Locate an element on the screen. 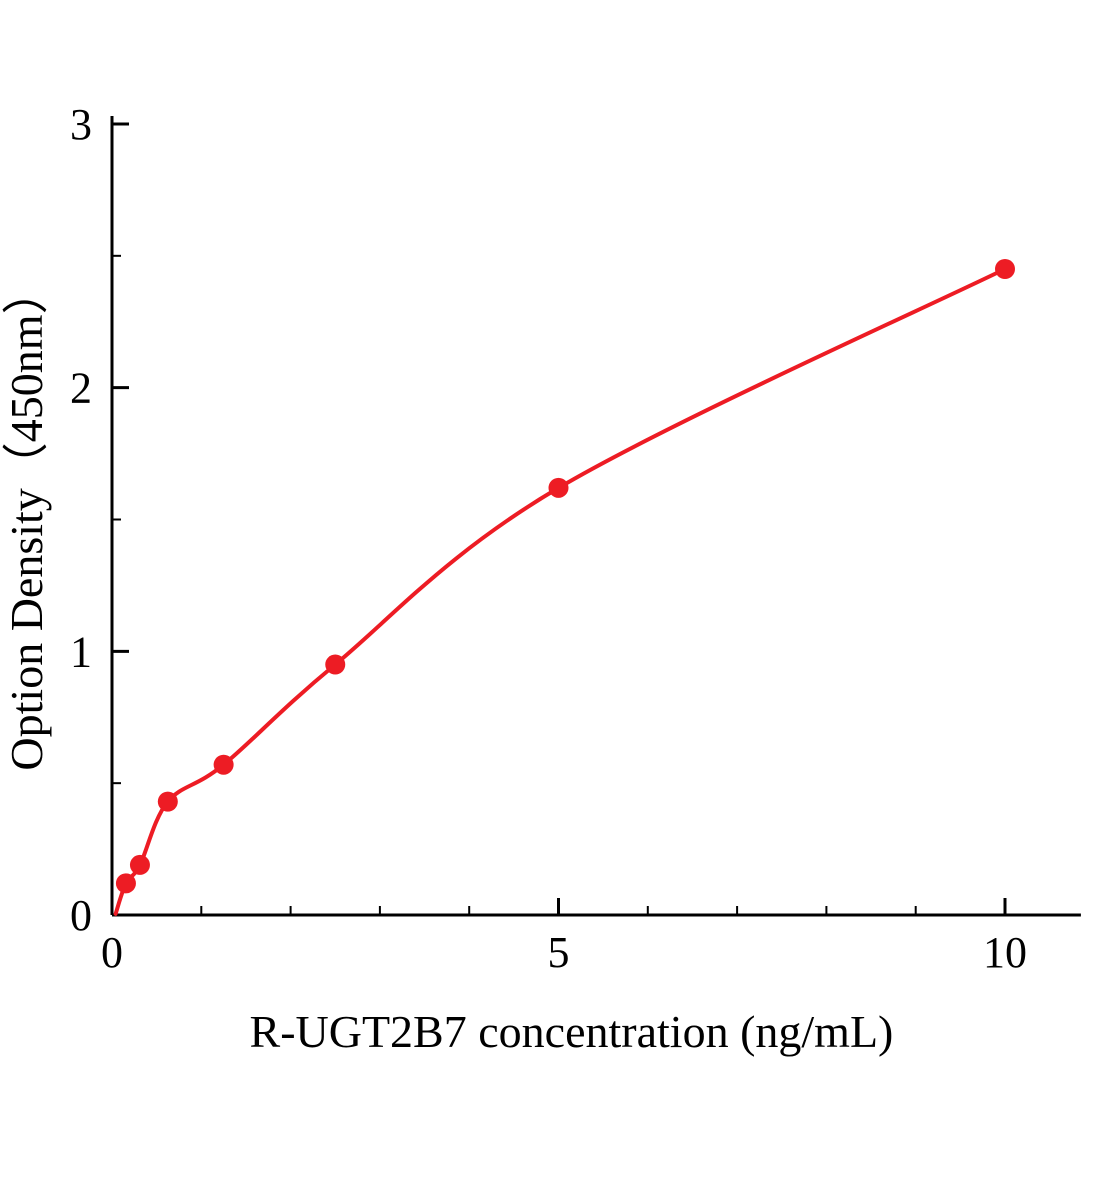 The width and height of the screenshot is (1104, 1200). y-axis-tick-label: 1 is located at coordinates (81, 651).